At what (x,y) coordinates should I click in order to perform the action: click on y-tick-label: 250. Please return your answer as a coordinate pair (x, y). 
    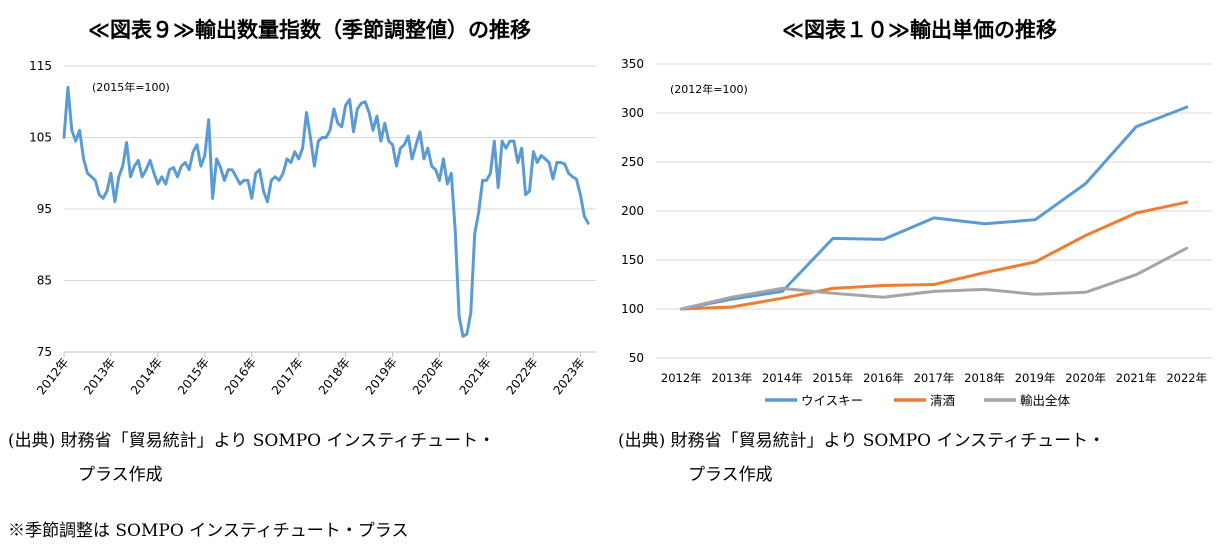
    Looking at the image, I should click on (632, 162).